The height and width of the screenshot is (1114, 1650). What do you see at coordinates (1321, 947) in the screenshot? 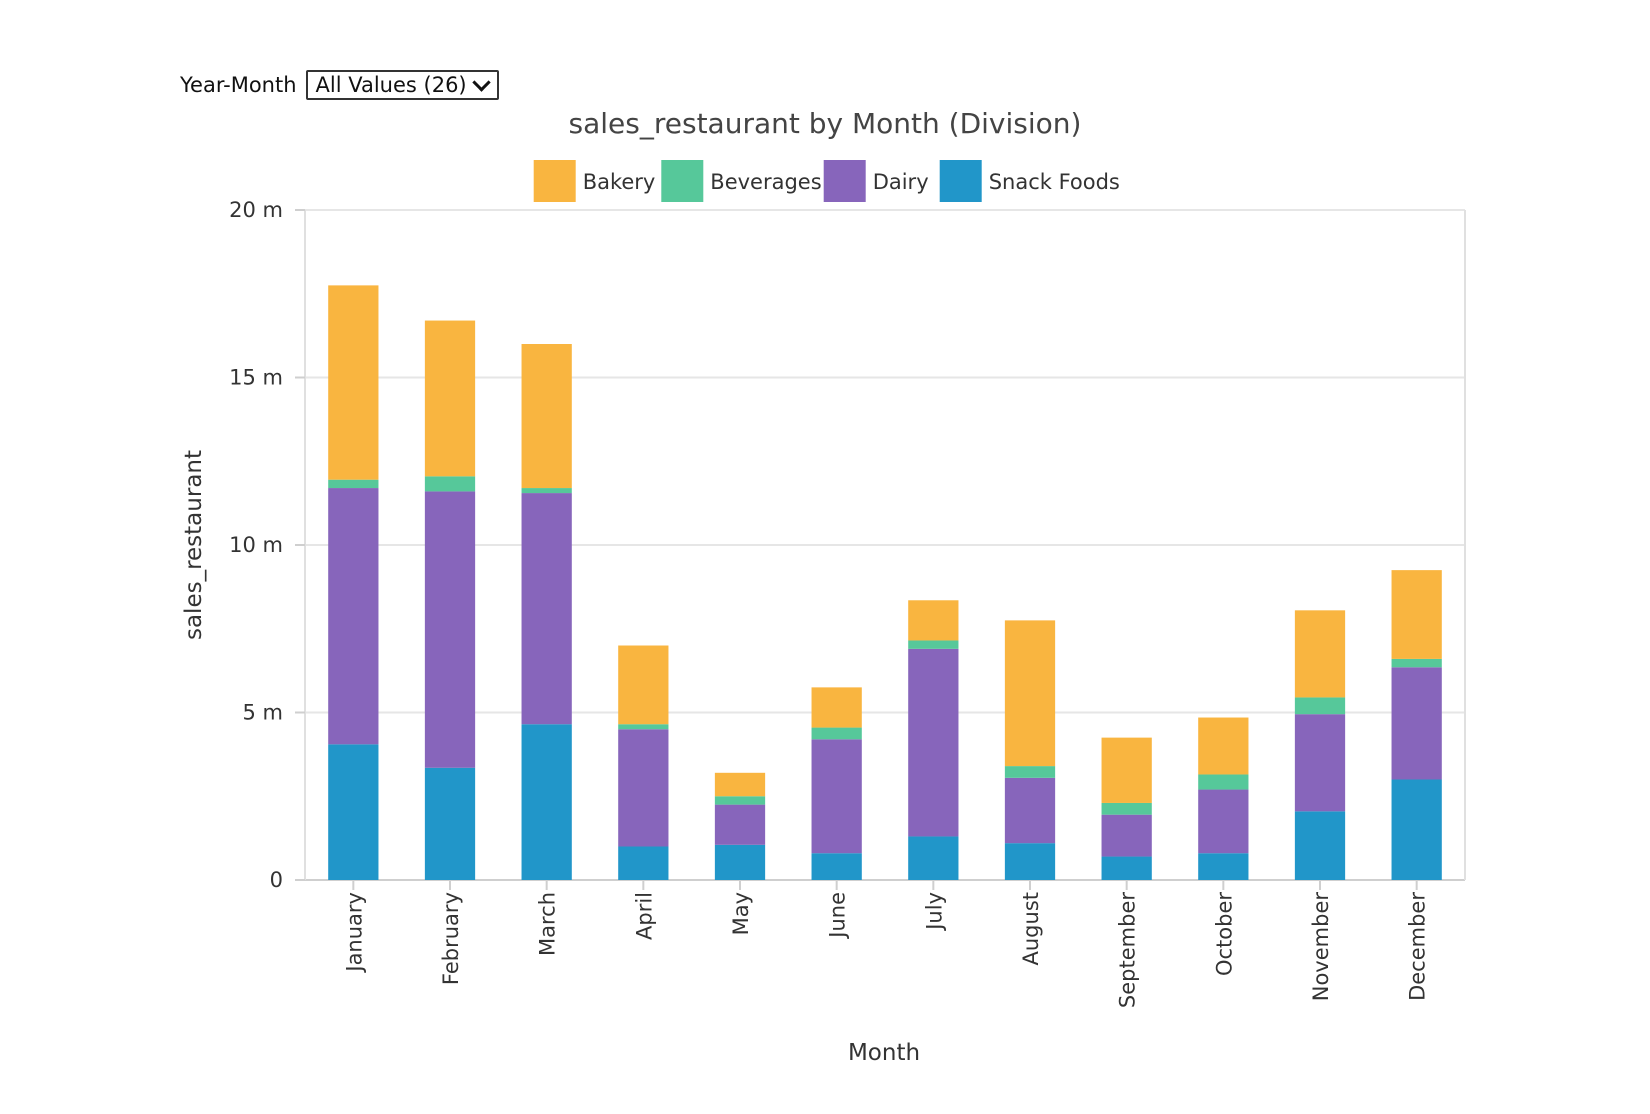
I see `x-tick-label: November` at bounding box center [1321, 947].